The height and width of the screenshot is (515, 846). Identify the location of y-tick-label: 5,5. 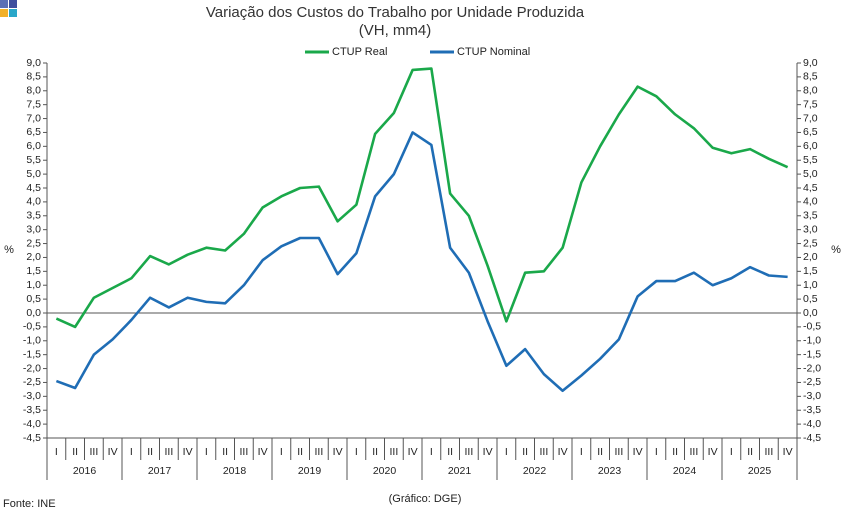
(33, 160).